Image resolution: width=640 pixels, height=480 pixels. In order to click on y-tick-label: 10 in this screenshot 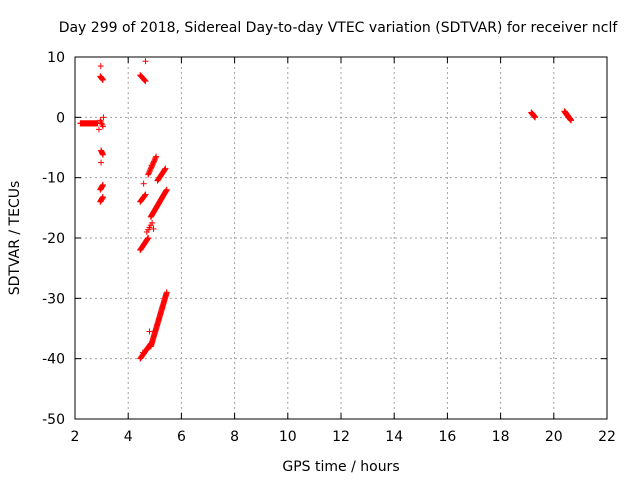, I will do `click(56, 58)`.